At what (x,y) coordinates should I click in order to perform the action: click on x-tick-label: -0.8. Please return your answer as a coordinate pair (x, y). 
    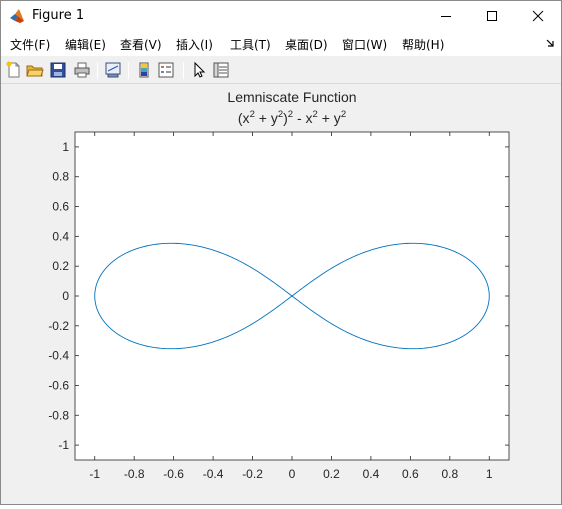
    Looking at the image, I should click on (134, 474).